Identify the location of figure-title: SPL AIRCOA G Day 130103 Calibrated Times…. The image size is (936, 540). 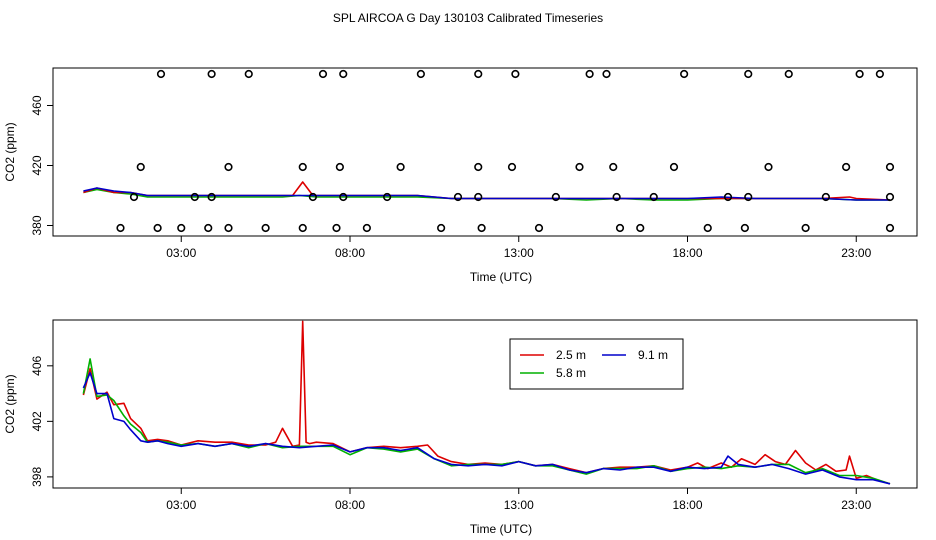
(468, 18).